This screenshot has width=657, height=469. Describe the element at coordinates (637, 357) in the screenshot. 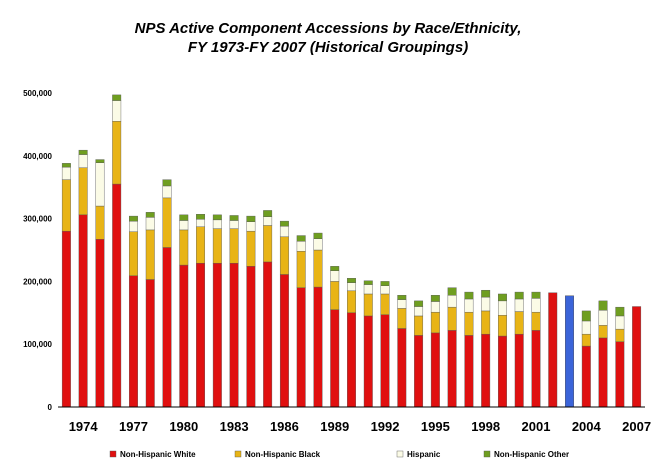

I see `bar-2007` at that location.